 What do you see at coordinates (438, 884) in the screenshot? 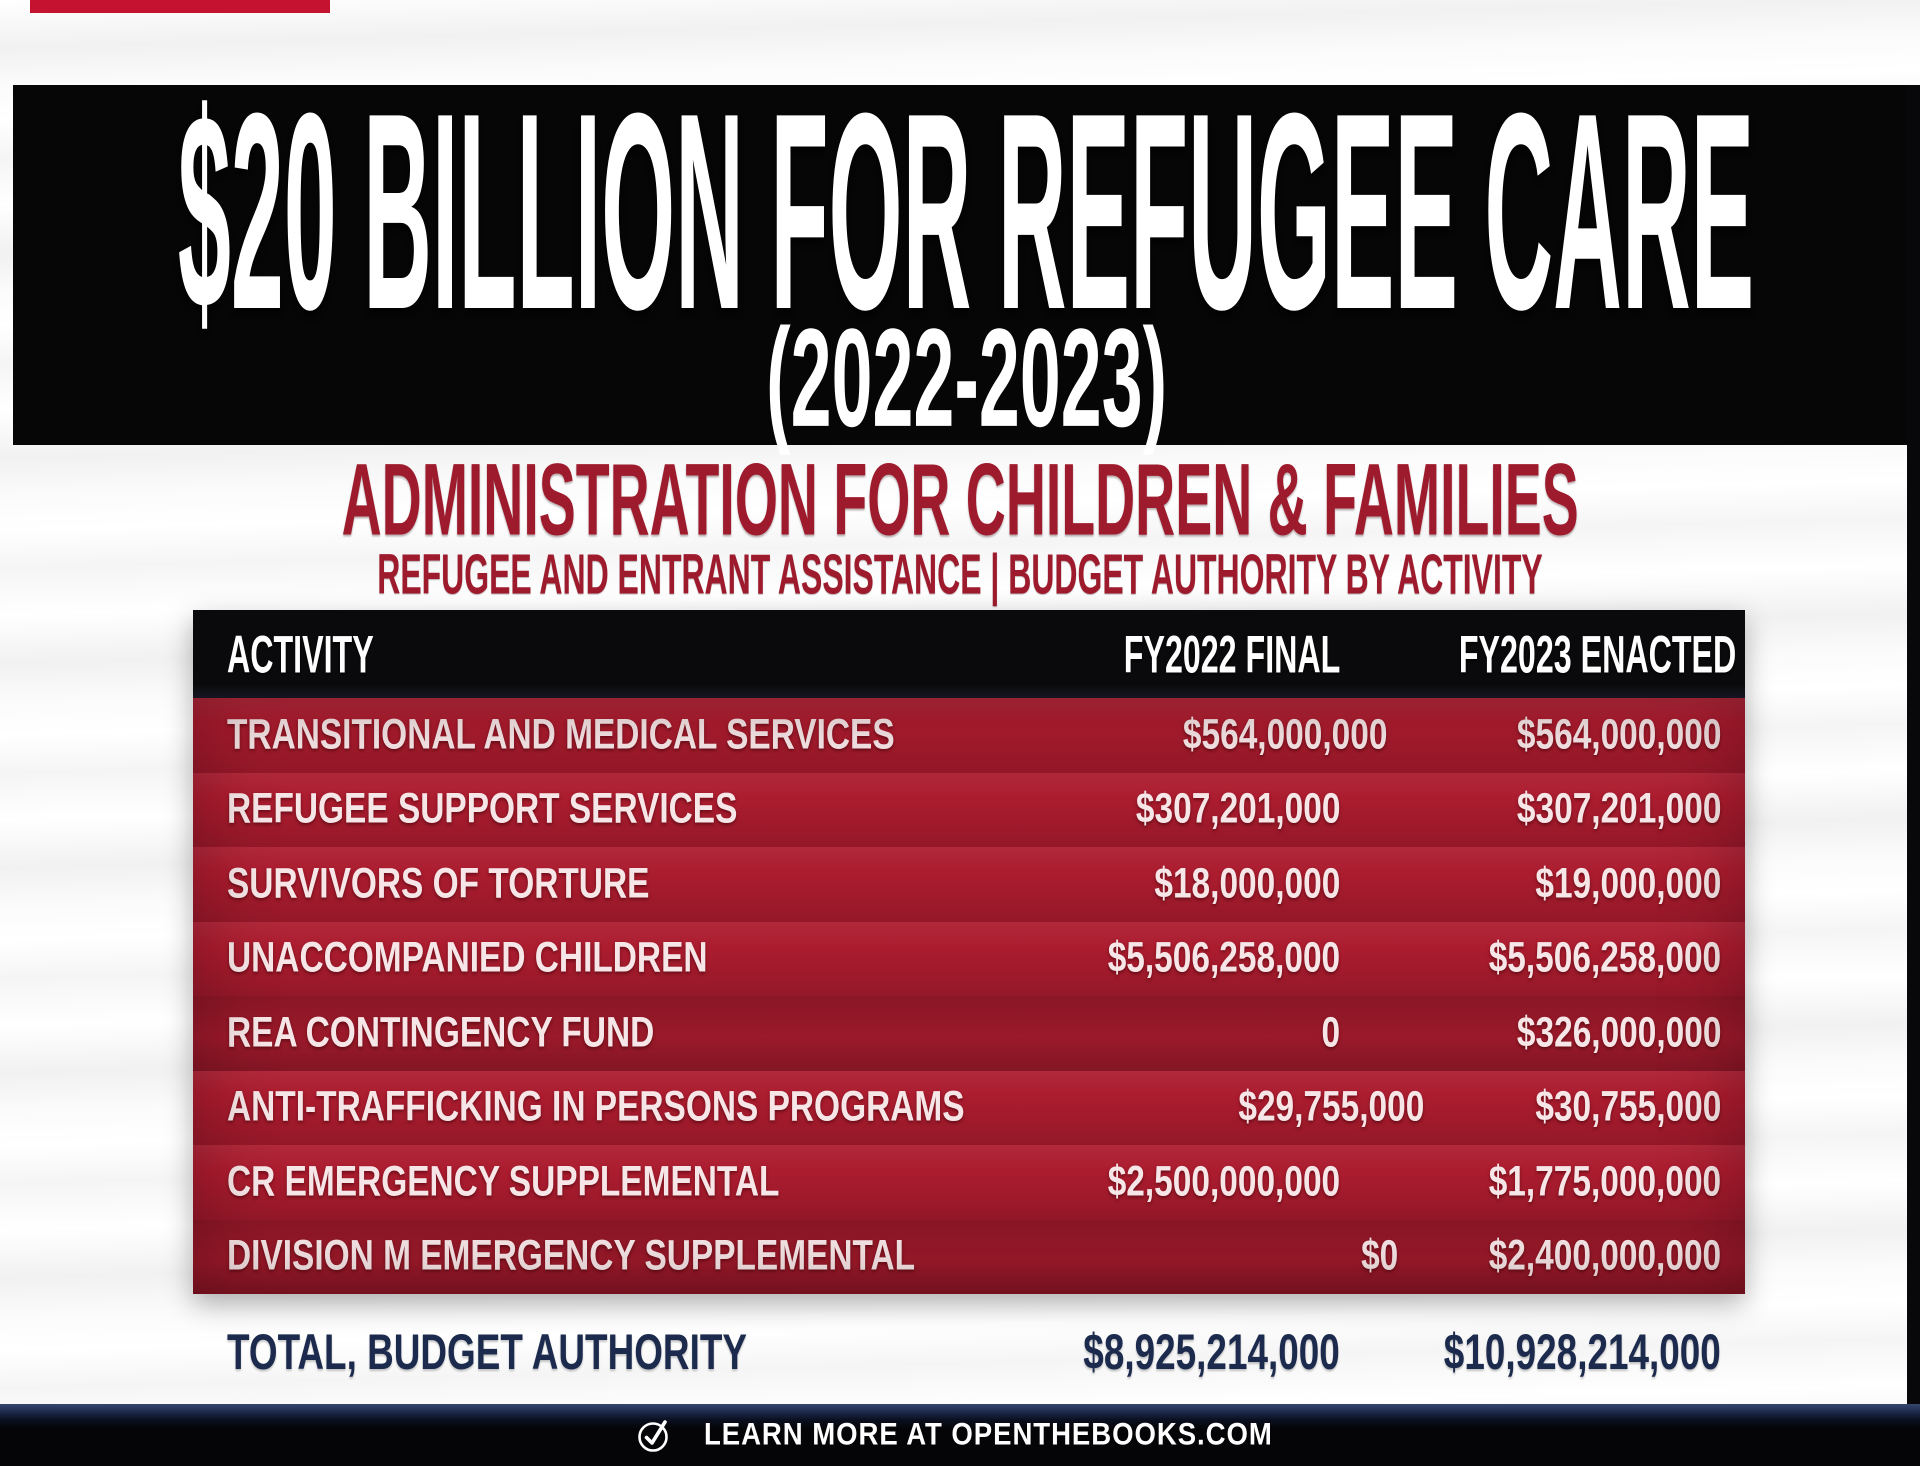
I see `activity-label: SURVIVORS OF TORTURE` at bounding box center [438, 884].